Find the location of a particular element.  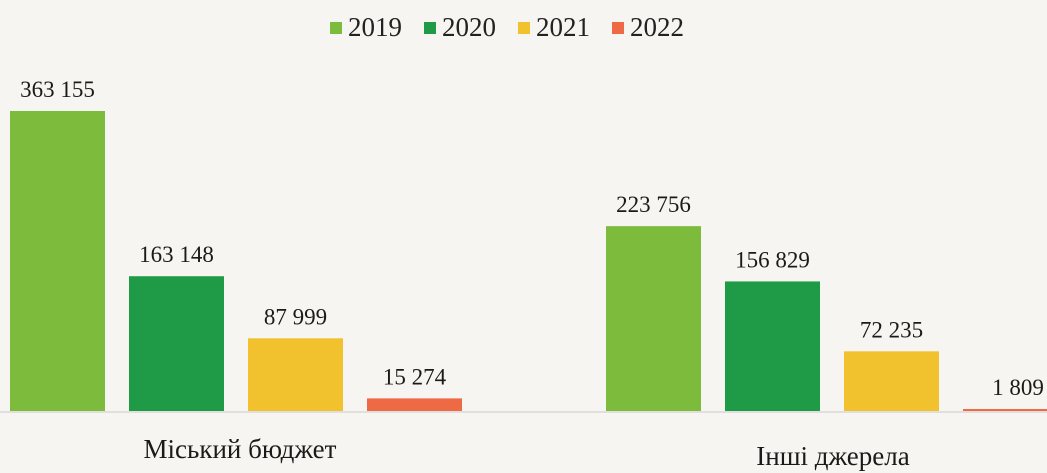

legend-item-2022: 2022 is located at coordinates (648, 27).